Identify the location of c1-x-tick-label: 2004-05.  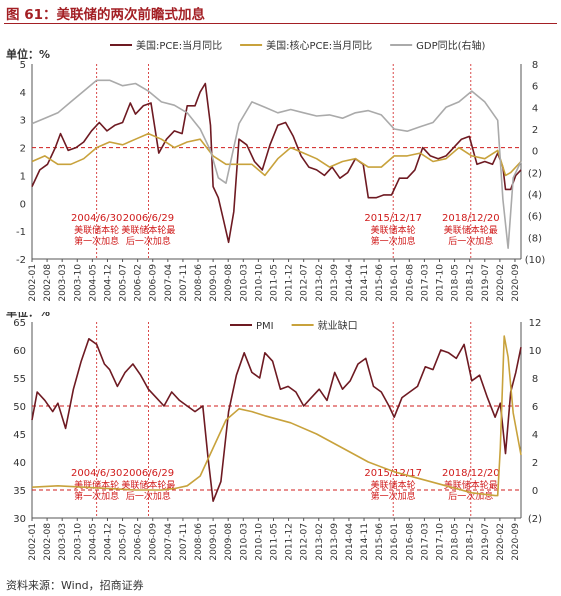
(93, 283).